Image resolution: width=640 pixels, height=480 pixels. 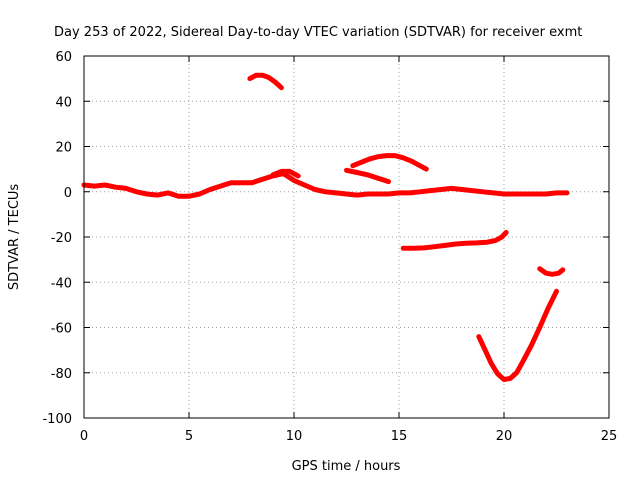 What do you see at coordinates (517, 335) in the screenshot?
I see `series-arc-deep` at bounding box center [517, 335].